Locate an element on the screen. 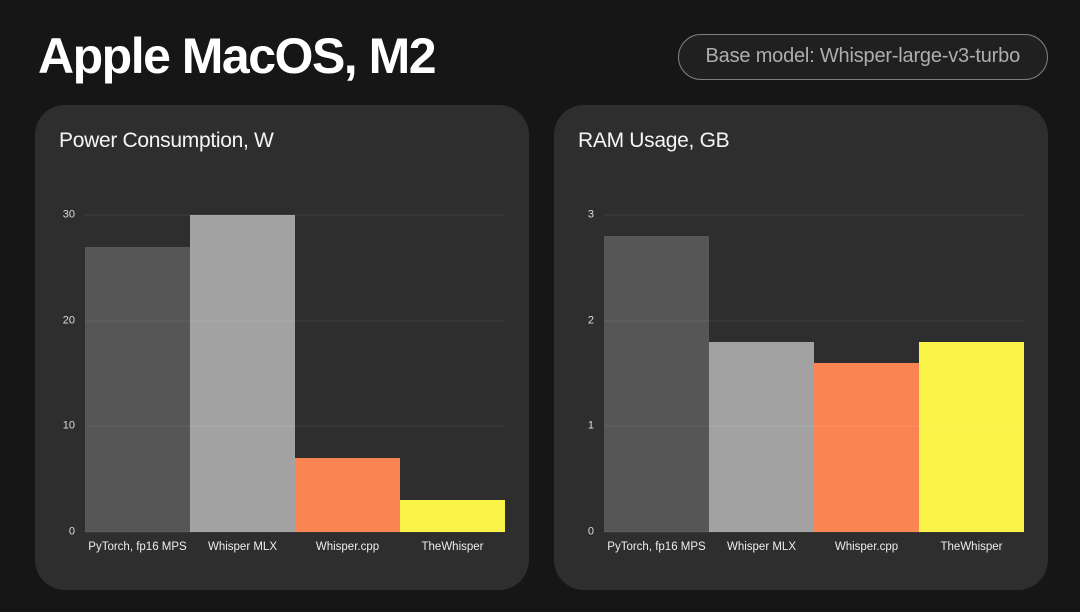  y-tick-label-10: 10 is located at coordinates (68, 425).